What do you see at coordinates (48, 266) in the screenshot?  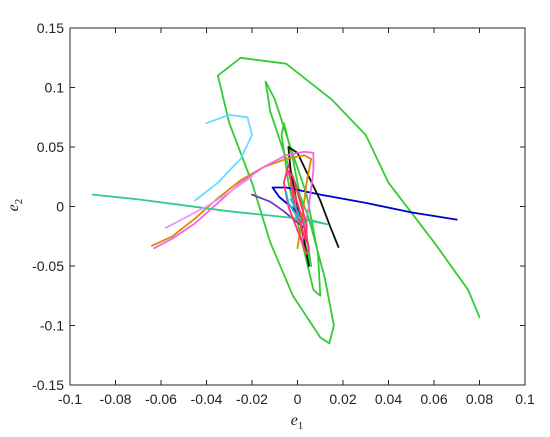 I see `y-tick-label: -0.05` at bounding box center [48, 266].